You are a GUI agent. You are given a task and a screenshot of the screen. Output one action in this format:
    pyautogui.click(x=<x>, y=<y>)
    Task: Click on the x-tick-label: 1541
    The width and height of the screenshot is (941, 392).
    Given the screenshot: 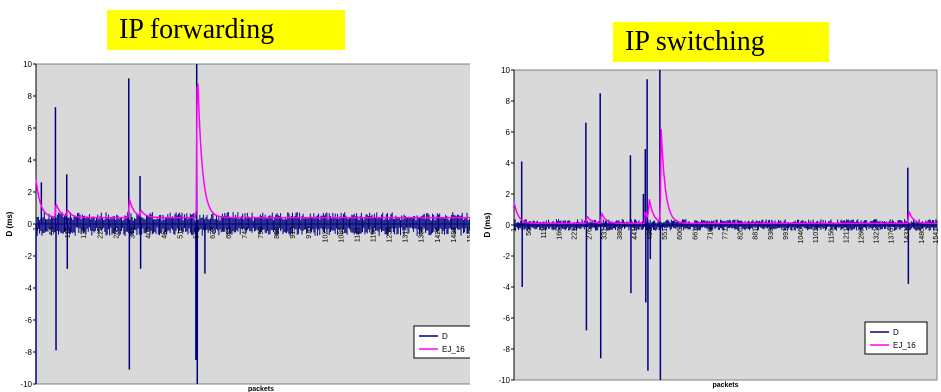 What is the action you would take?
    pyautogui.click(x=936, y=236)
    